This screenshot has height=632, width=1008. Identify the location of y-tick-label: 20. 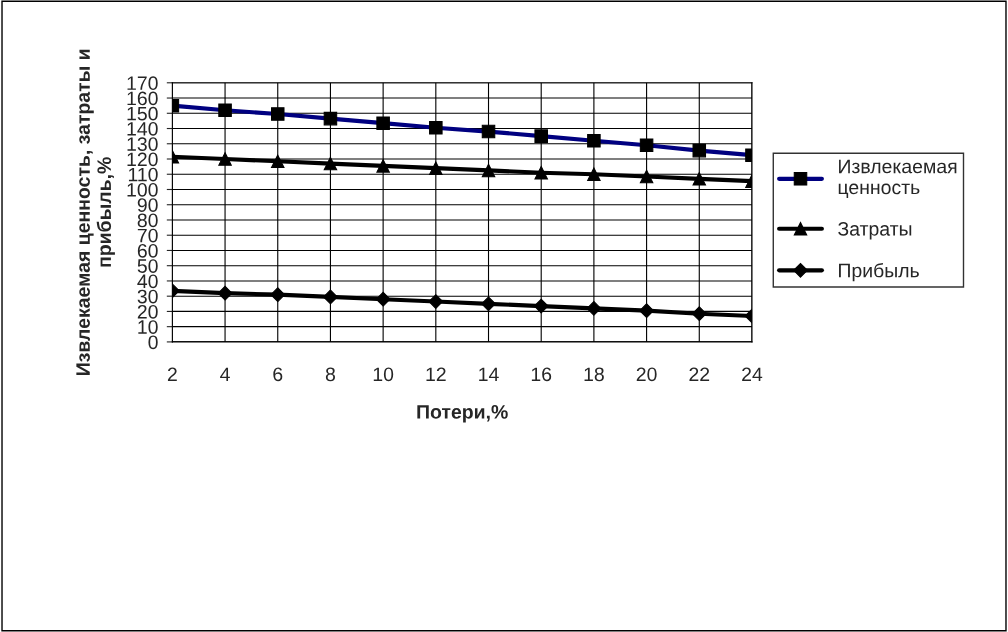
(147, 311).